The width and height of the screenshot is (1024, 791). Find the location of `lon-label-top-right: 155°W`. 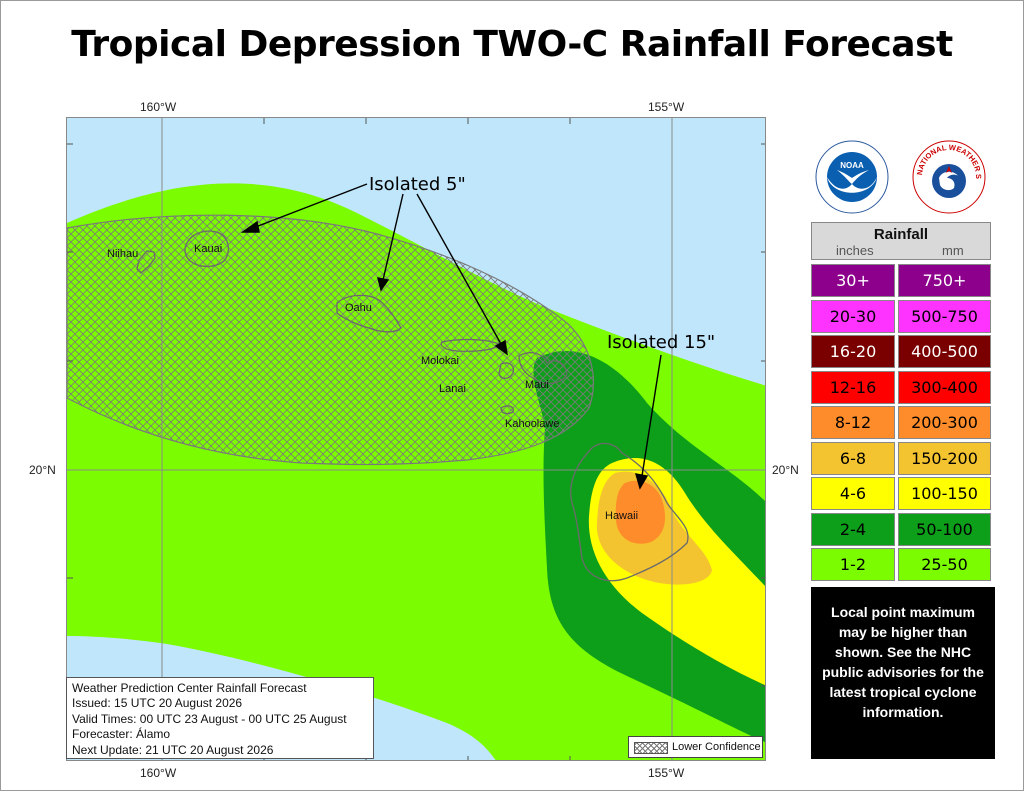

lon-label-top-right: 155°W is located at coordinates (666, 107).